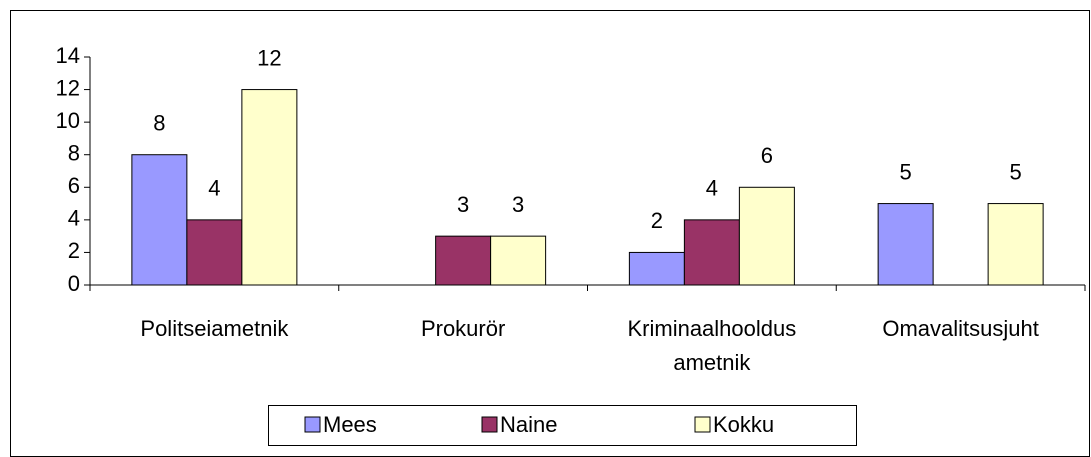 This screenshot has height=457, width=1091. What do you see at coordinates (743, 424) in the screenshot?
I see `legend-label: Kokku` at bounding box center [743, 424].